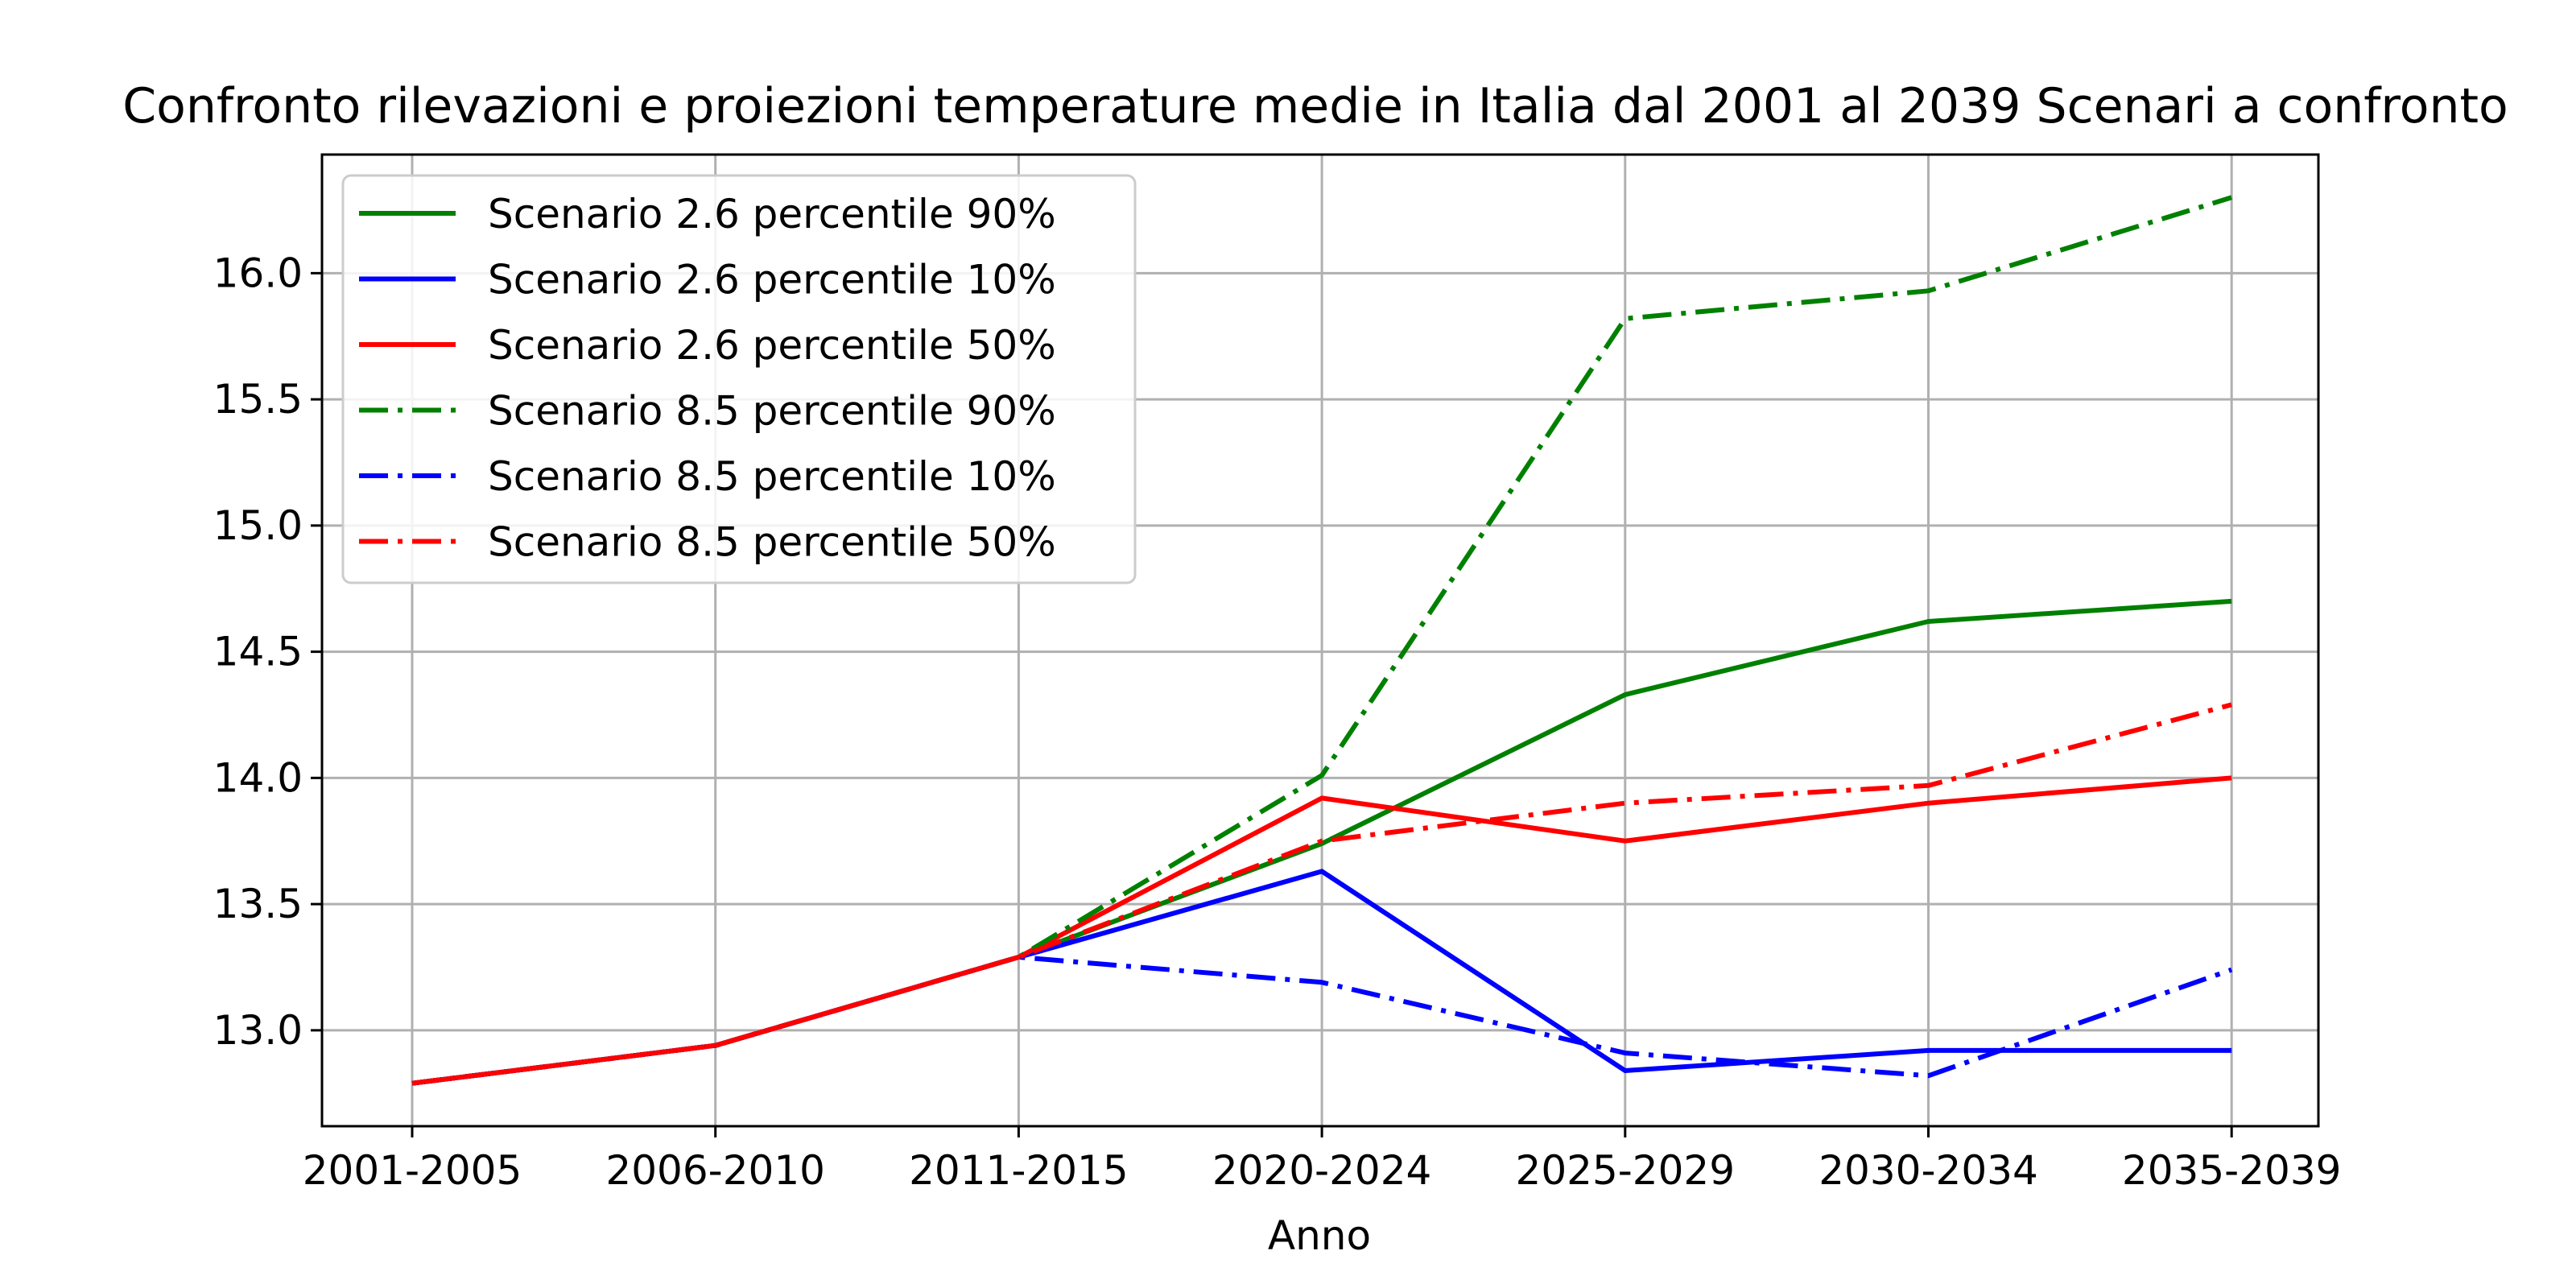 Image resolution: width=2576 pixels, height=1288 pixels. Describe the element at coordinates (1626, 1170) in the screenshot. I see `x-tick-label: 2025-2029` at that location.